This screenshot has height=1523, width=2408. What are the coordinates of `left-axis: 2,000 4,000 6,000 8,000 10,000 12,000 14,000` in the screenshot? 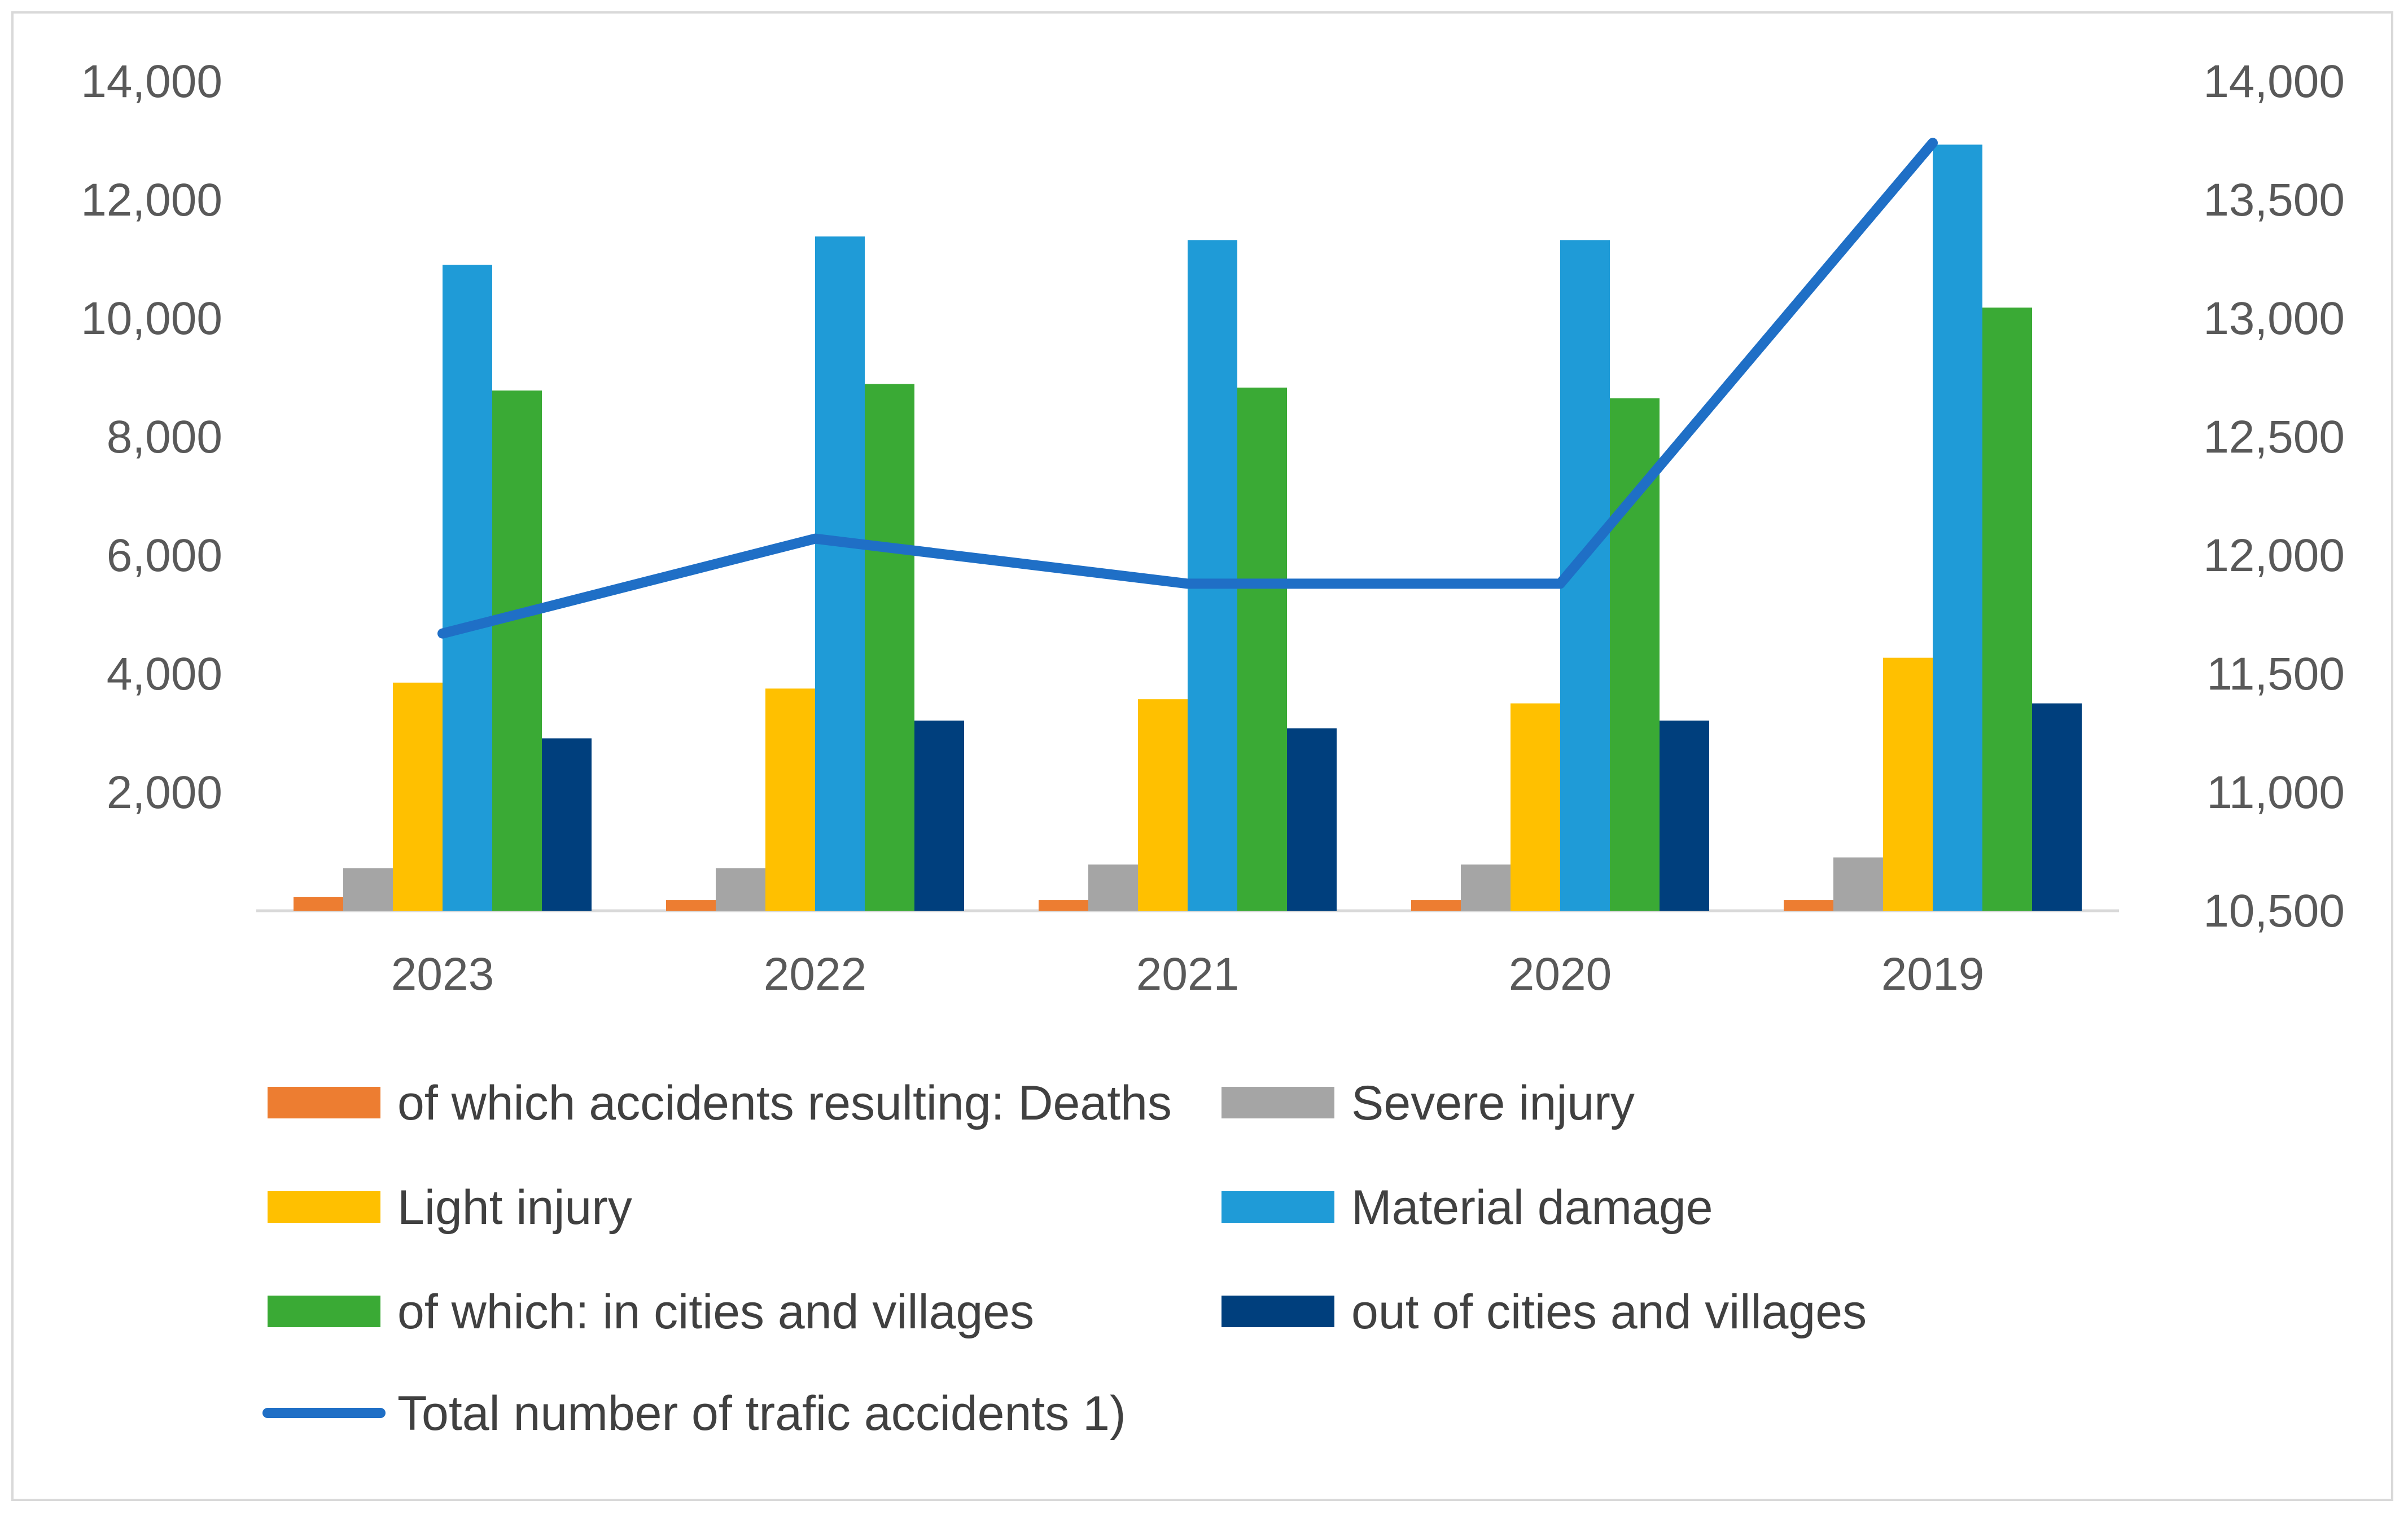 It's located at (151, 437).